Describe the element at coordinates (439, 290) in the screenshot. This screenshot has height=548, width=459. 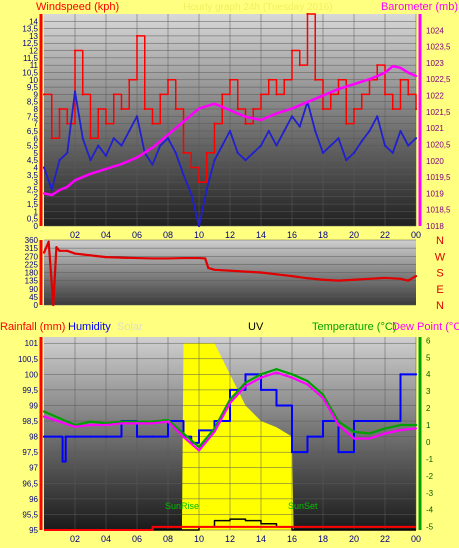
I see `compass-label: E` at that location.